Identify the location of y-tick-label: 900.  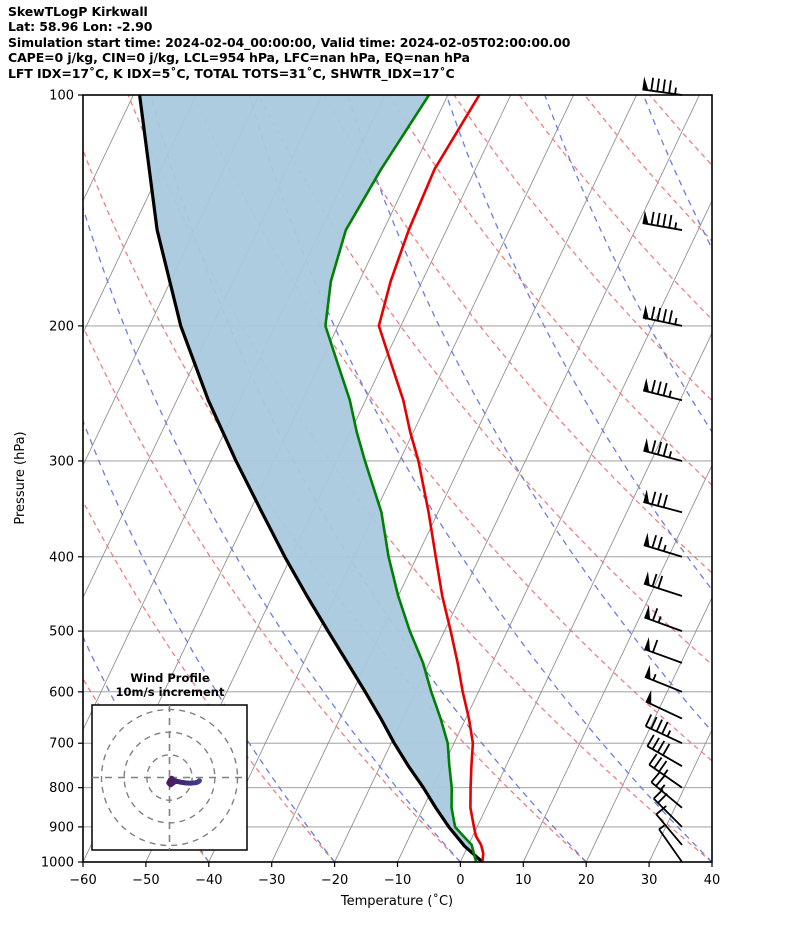
(61, 827).